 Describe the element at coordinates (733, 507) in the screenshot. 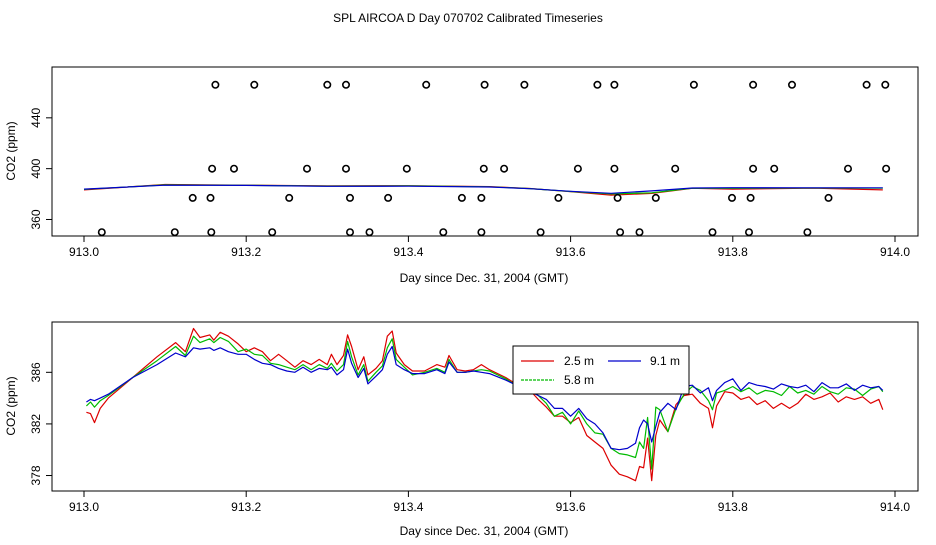

I see `bottom-x-tick-label: 913.8` at that location.